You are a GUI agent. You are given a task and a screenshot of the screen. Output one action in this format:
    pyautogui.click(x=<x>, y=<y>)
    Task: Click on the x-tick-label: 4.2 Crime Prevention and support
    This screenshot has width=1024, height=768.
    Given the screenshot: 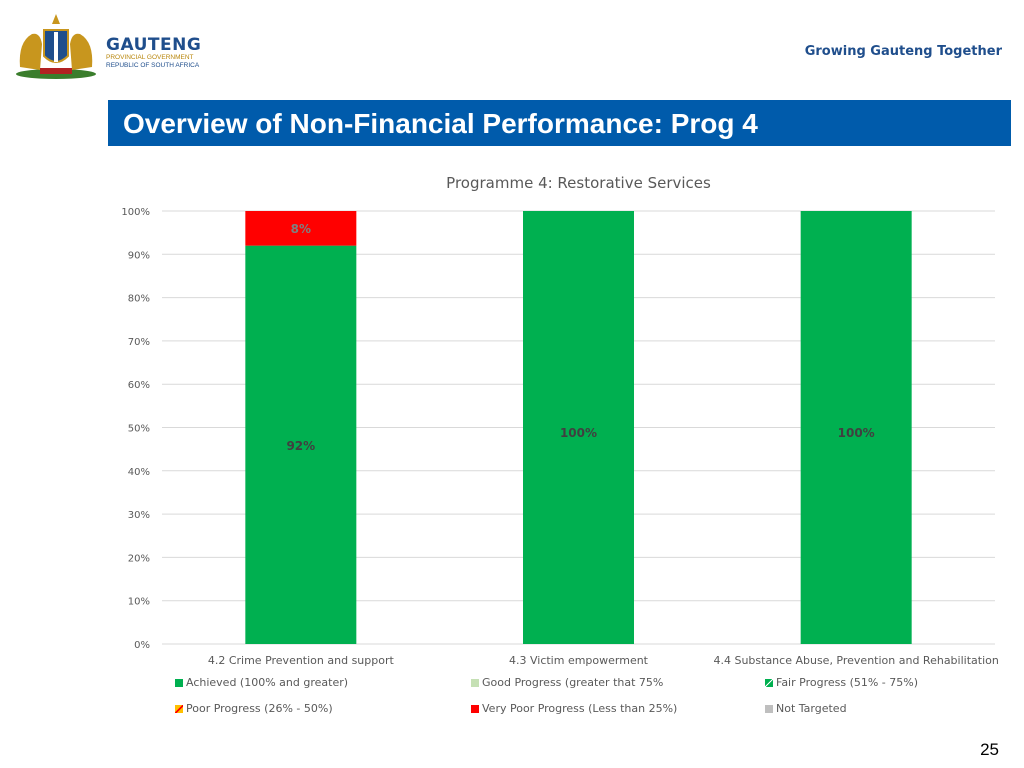 What is the action you would take?
    pyautogui.click(x=301, y=660)
    